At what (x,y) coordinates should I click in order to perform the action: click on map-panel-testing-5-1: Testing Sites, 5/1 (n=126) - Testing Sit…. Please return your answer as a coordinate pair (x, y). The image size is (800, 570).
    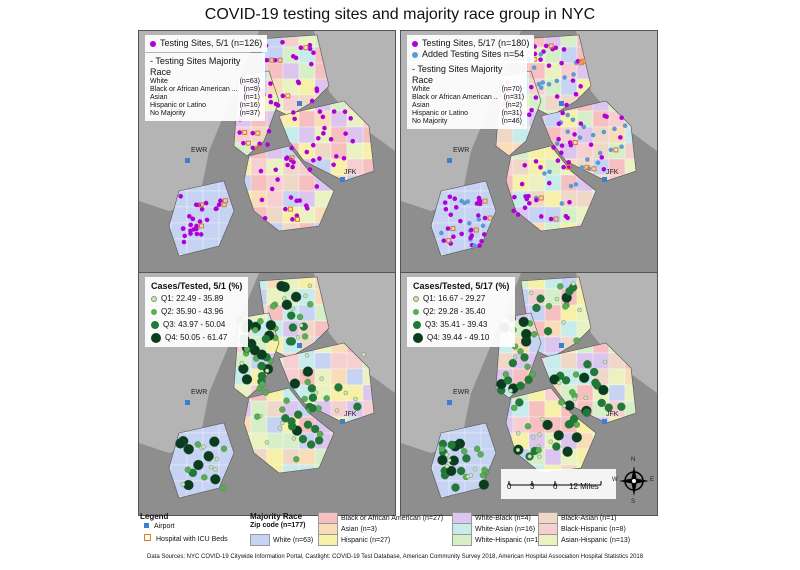
    Looking at the image, I should click on (267, 152).